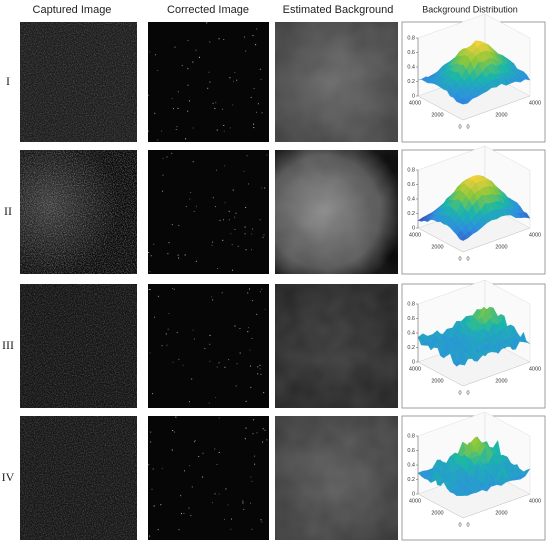 This screenshot has height=544, width=550. Describe the element at coordinates (8, 477) in the screenshot. I see `row-label: IV` at that location.